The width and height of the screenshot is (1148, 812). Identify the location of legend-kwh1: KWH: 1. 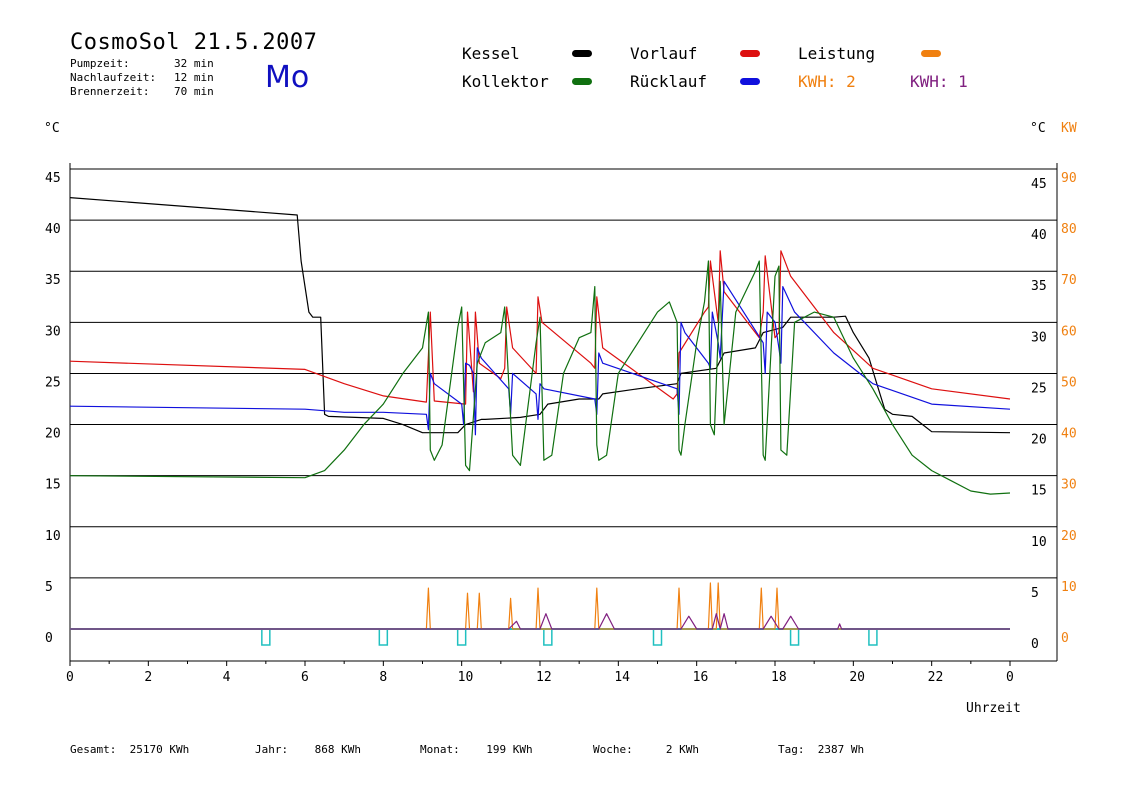
(939, 81).